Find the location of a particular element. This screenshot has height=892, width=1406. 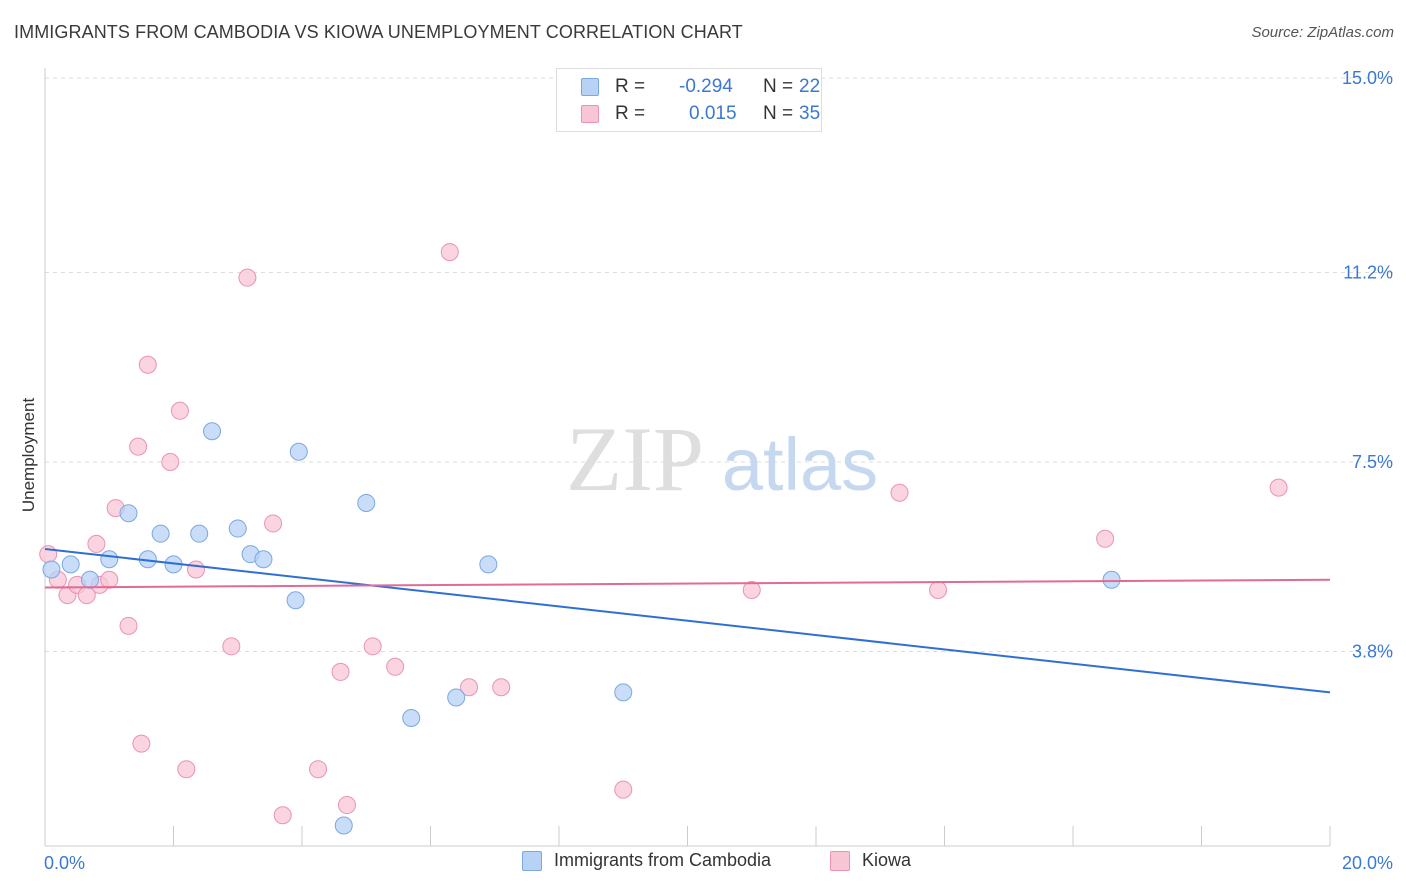

watermark: ZIP atlas is located at coordinates (722, 459).